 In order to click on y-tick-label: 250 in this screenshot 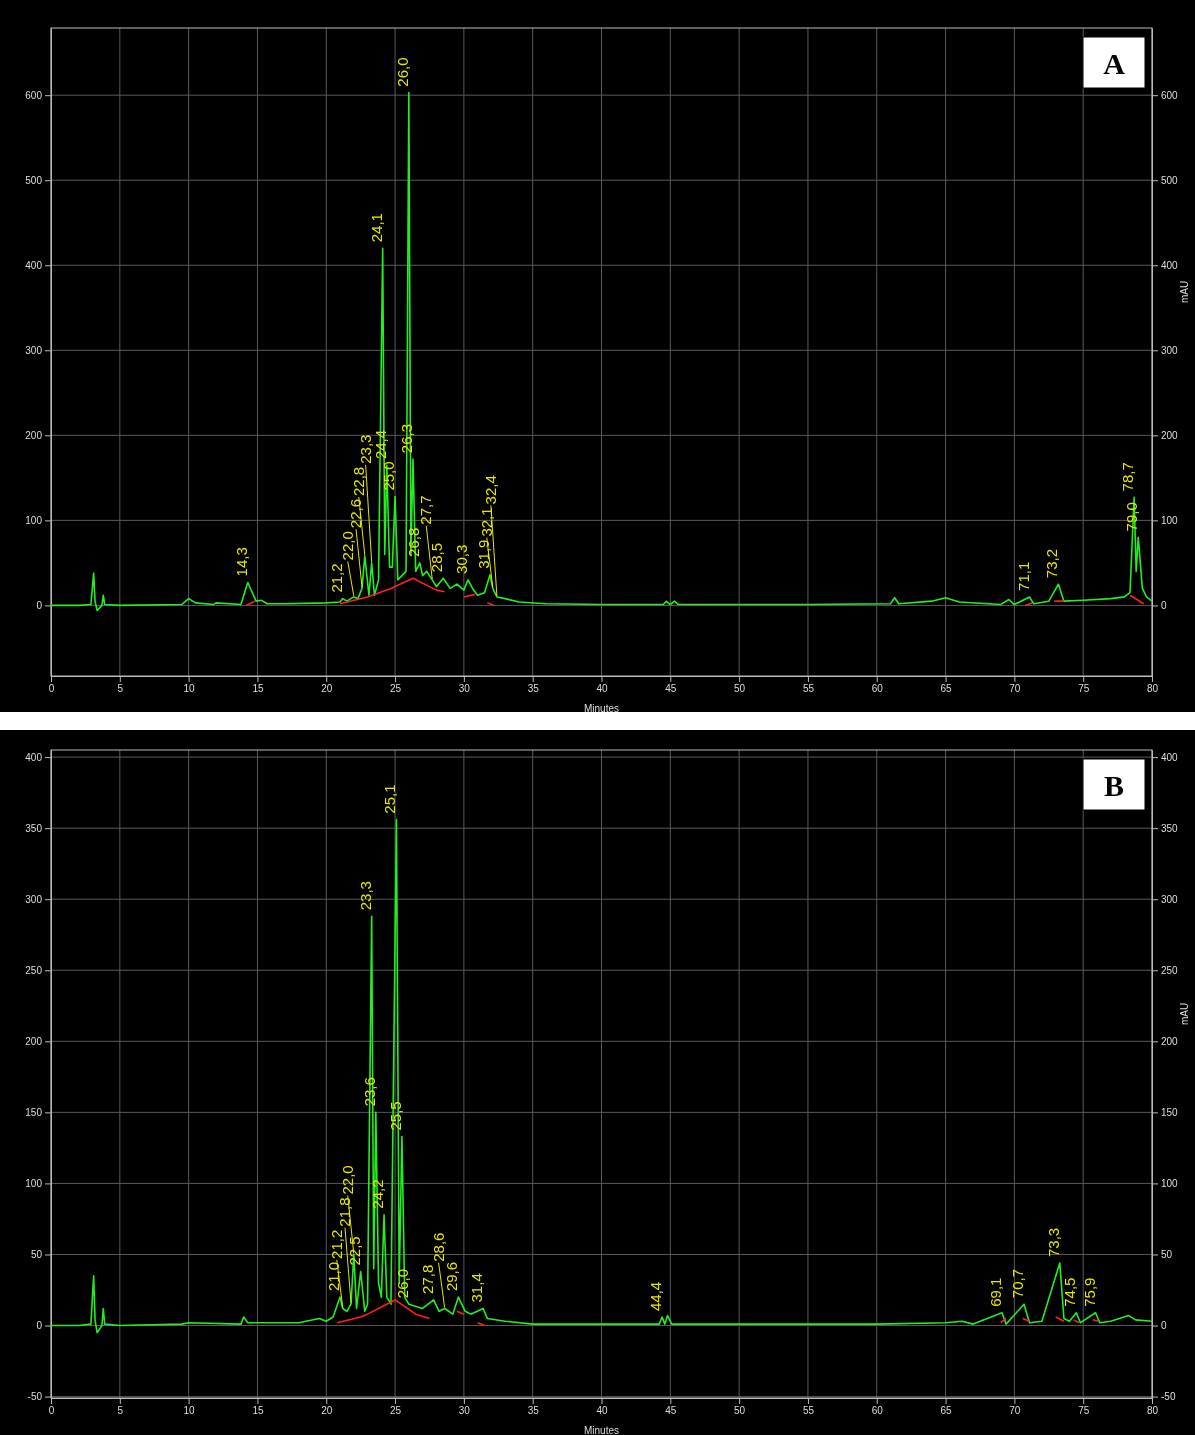, I will do `click(34, 970)`.